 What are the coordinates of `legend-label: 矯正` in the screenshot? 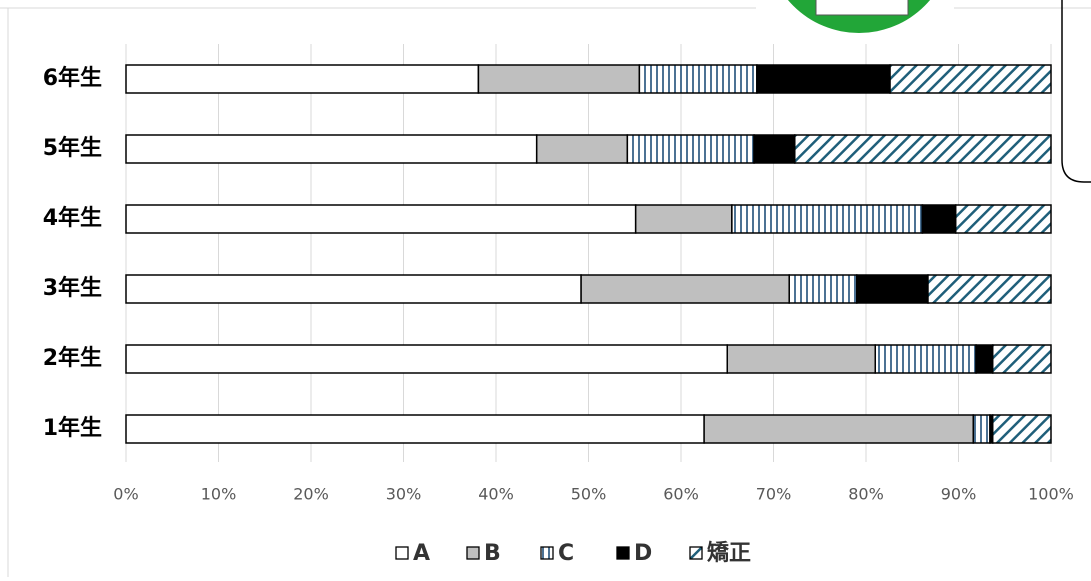 It's located at (729, 553).